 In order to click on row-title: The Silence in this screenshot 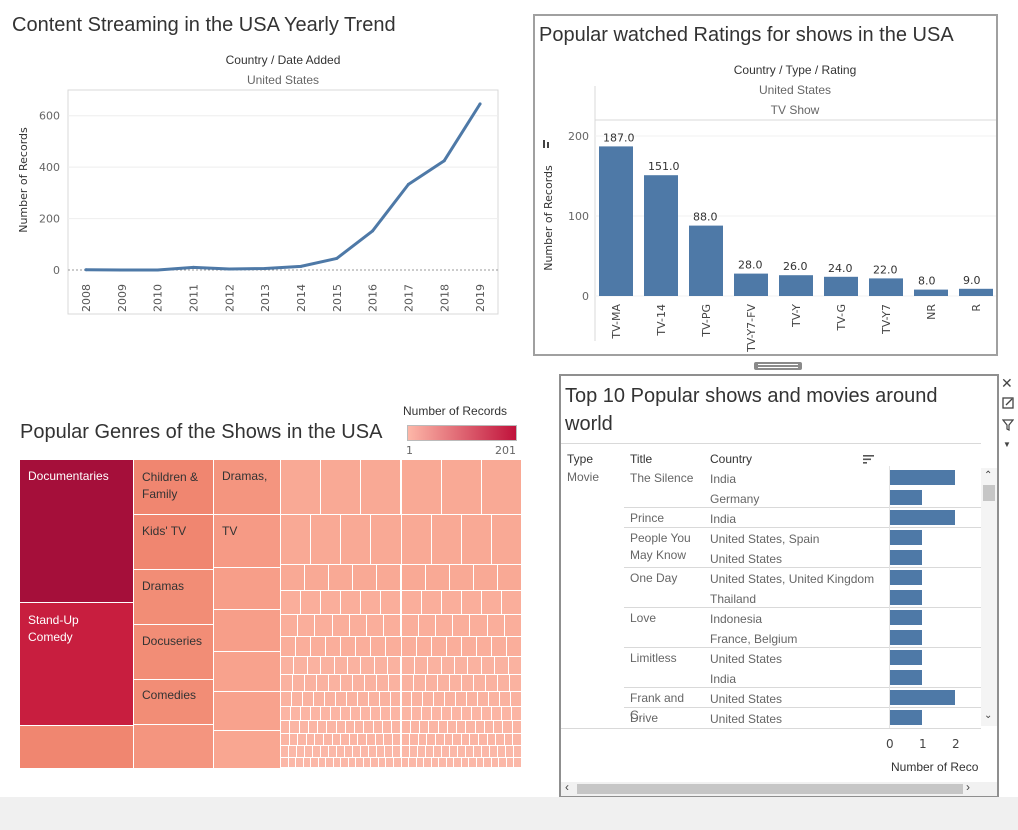, I will do `click(662, 478)`.